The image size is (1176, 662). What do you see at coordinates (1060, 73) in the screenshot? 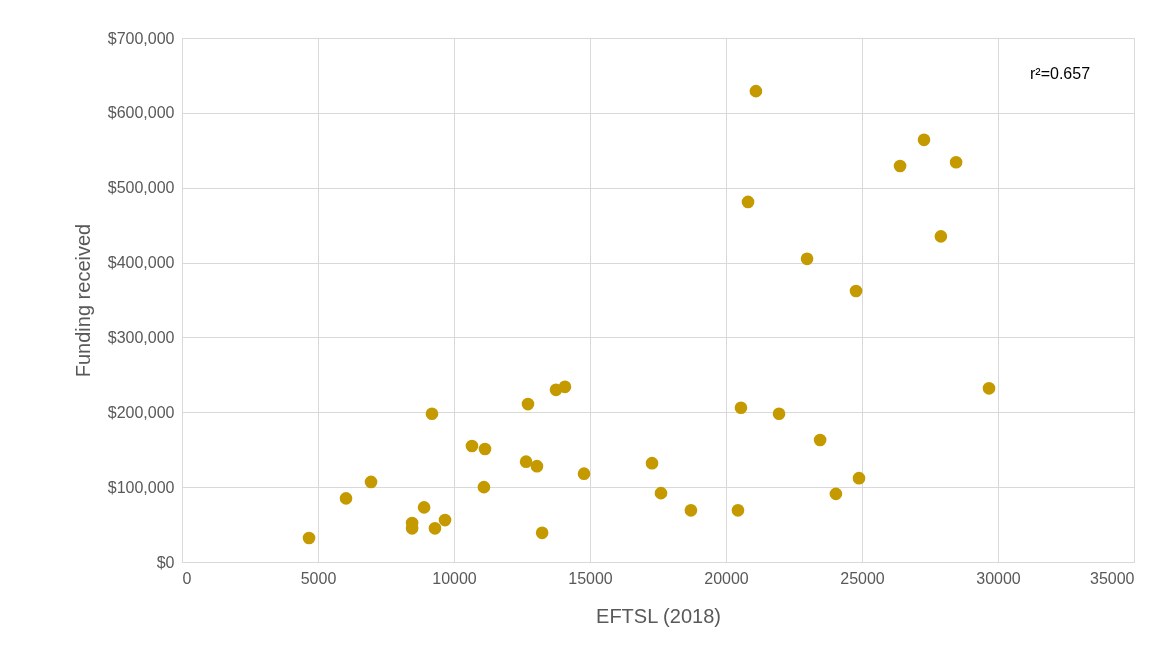
I see `annotation: r²=0.657` at bounding box center [1060, 73].